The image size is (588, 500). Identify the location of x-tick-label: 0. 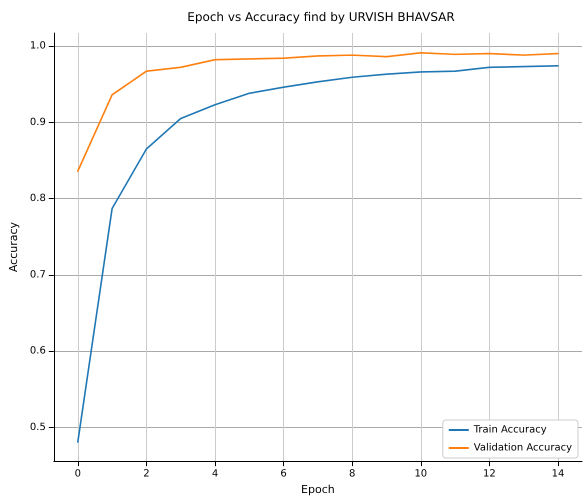
(77, 474).